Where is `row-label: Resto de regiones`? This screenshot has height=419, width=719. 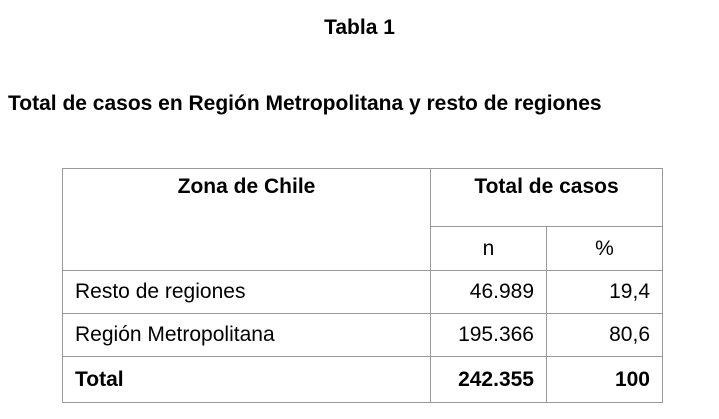
row-label: Resto de regiones is located at coordinates (246, 292).